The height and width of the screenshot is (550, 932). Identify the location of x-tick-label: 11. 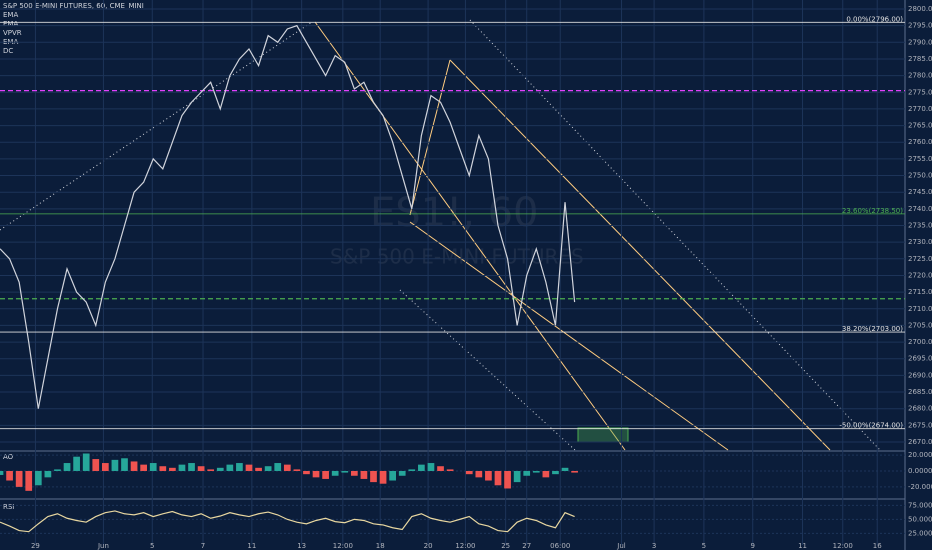
(802, 546).